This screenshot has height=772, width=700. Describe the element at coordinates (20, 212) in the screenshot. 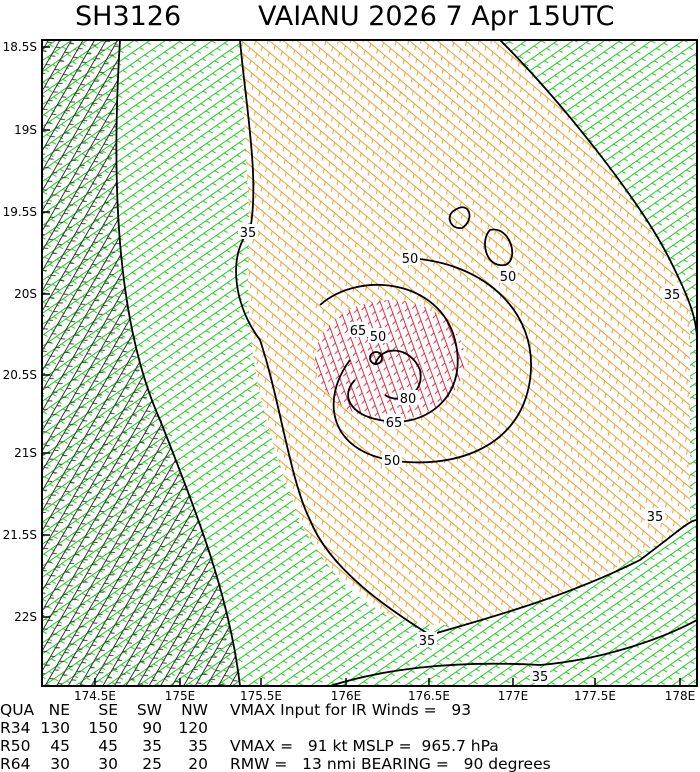

I see `lat-label: 19.5S` at that location.